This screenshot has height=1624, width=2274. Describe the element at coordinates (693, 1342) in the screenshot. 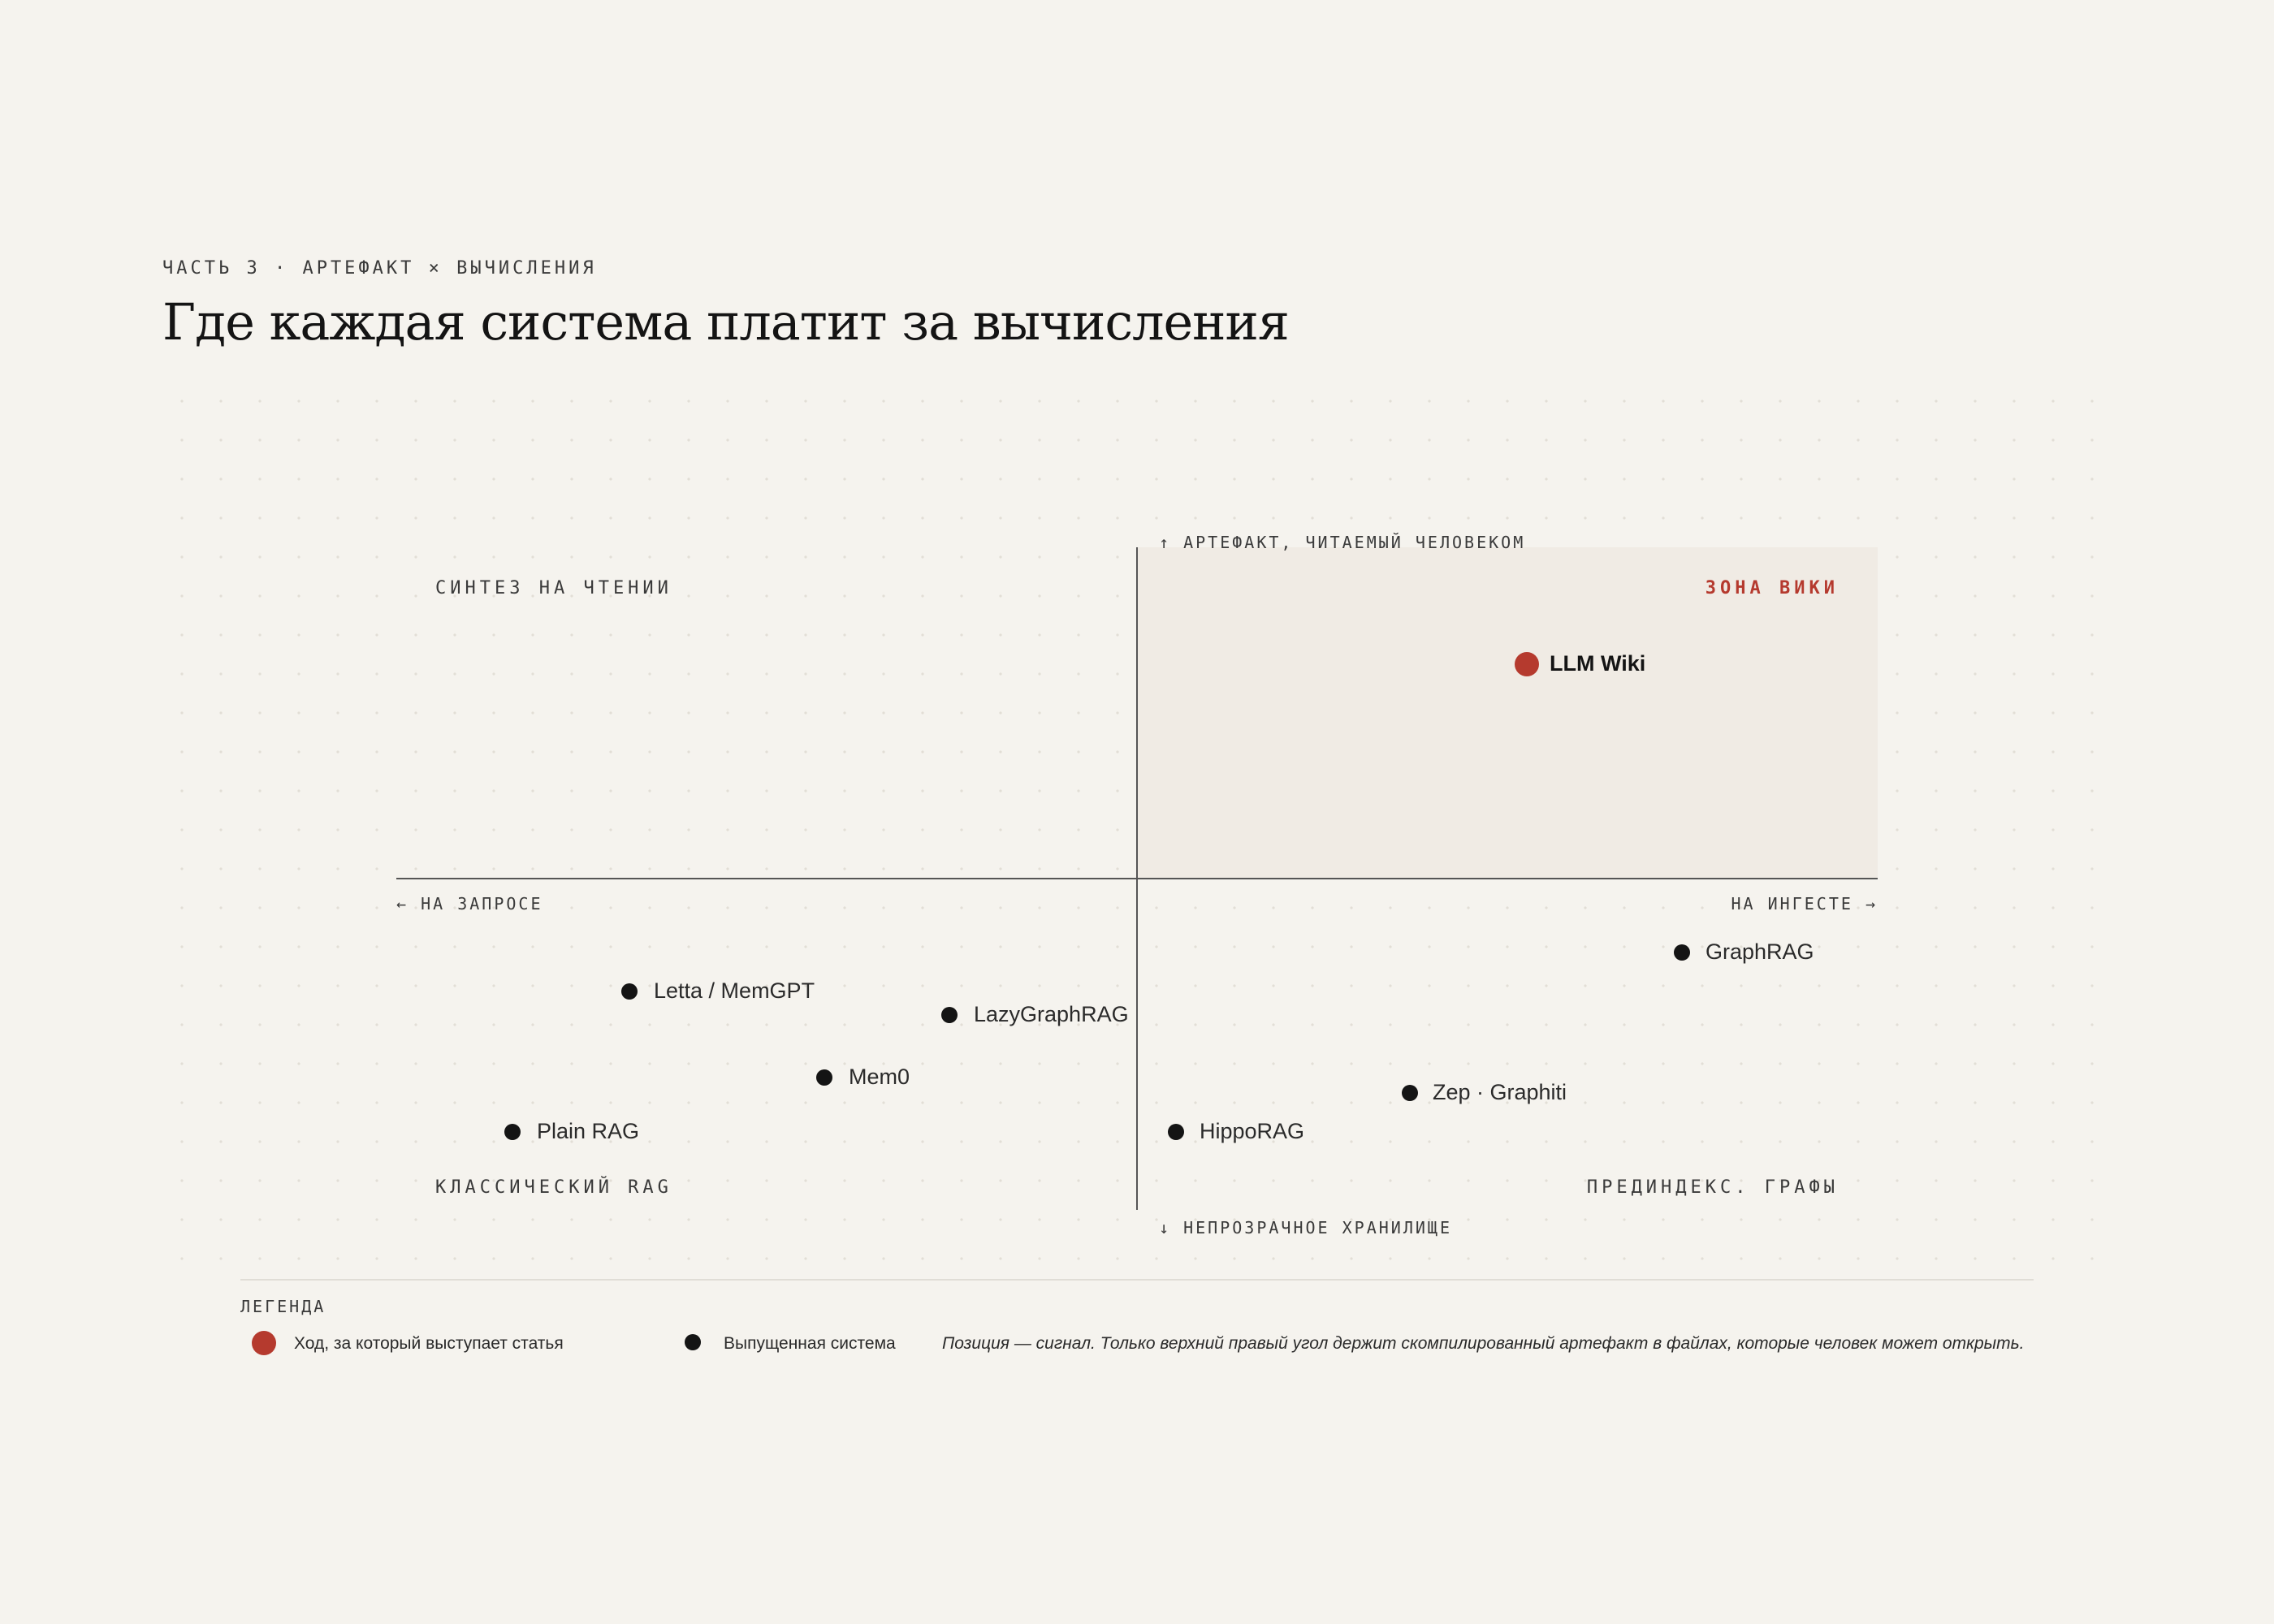

I see `legend-shipped-dot` at that location.